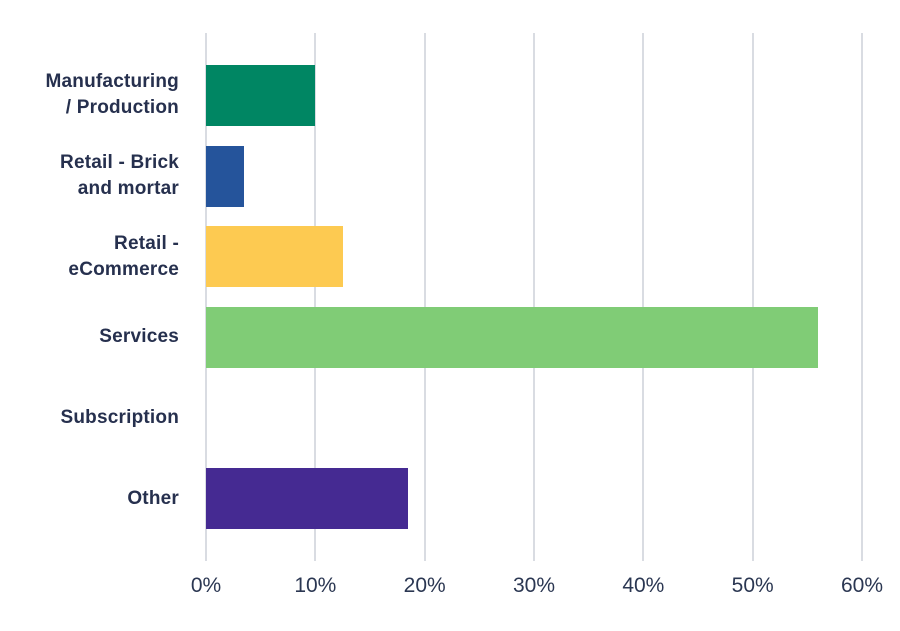 The width and height of the screenshot is (900, 631). I want to click on bar-row: Subscription, so click(431, 418).